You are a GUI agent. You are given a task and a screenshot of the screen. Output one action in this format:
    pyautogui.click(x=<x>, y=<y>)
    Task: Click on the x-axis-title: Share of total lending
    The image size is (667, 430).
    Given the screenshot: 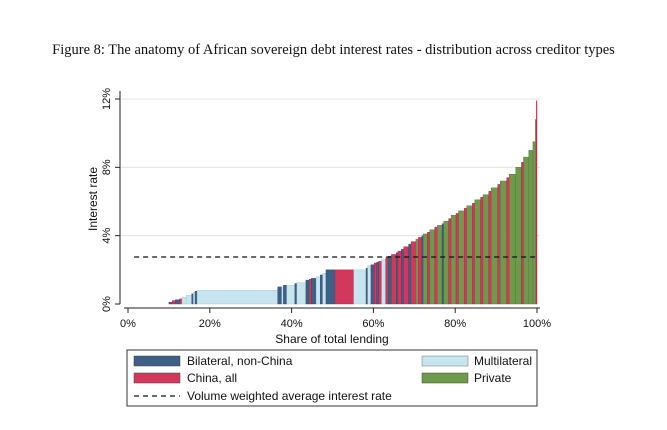 What is the action you would take?
    pyautogui.click(x=331, y=339)
    